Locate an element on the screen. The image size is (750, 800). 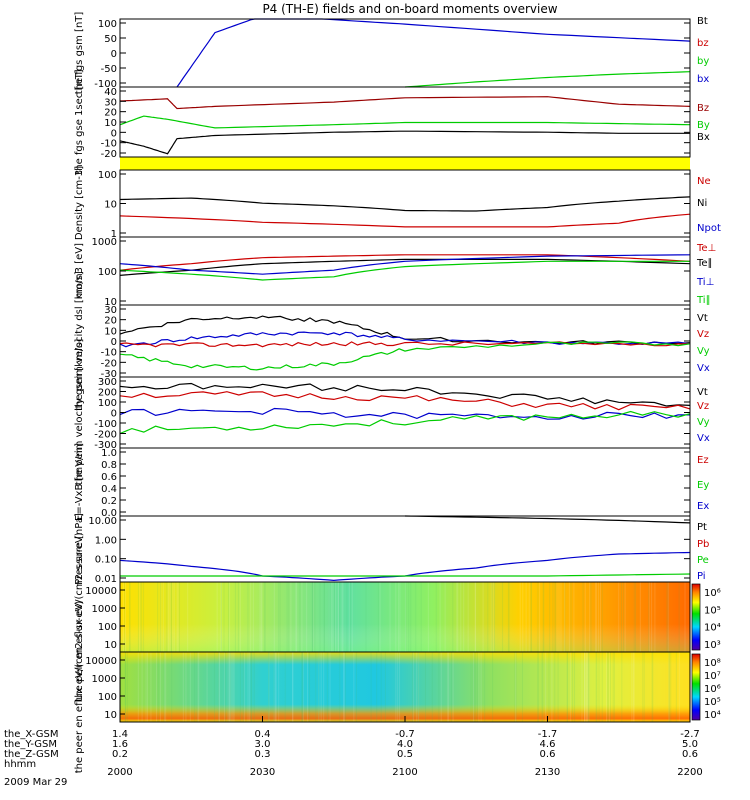
y-tick-label: -30 is located at coordinates (109, 374).